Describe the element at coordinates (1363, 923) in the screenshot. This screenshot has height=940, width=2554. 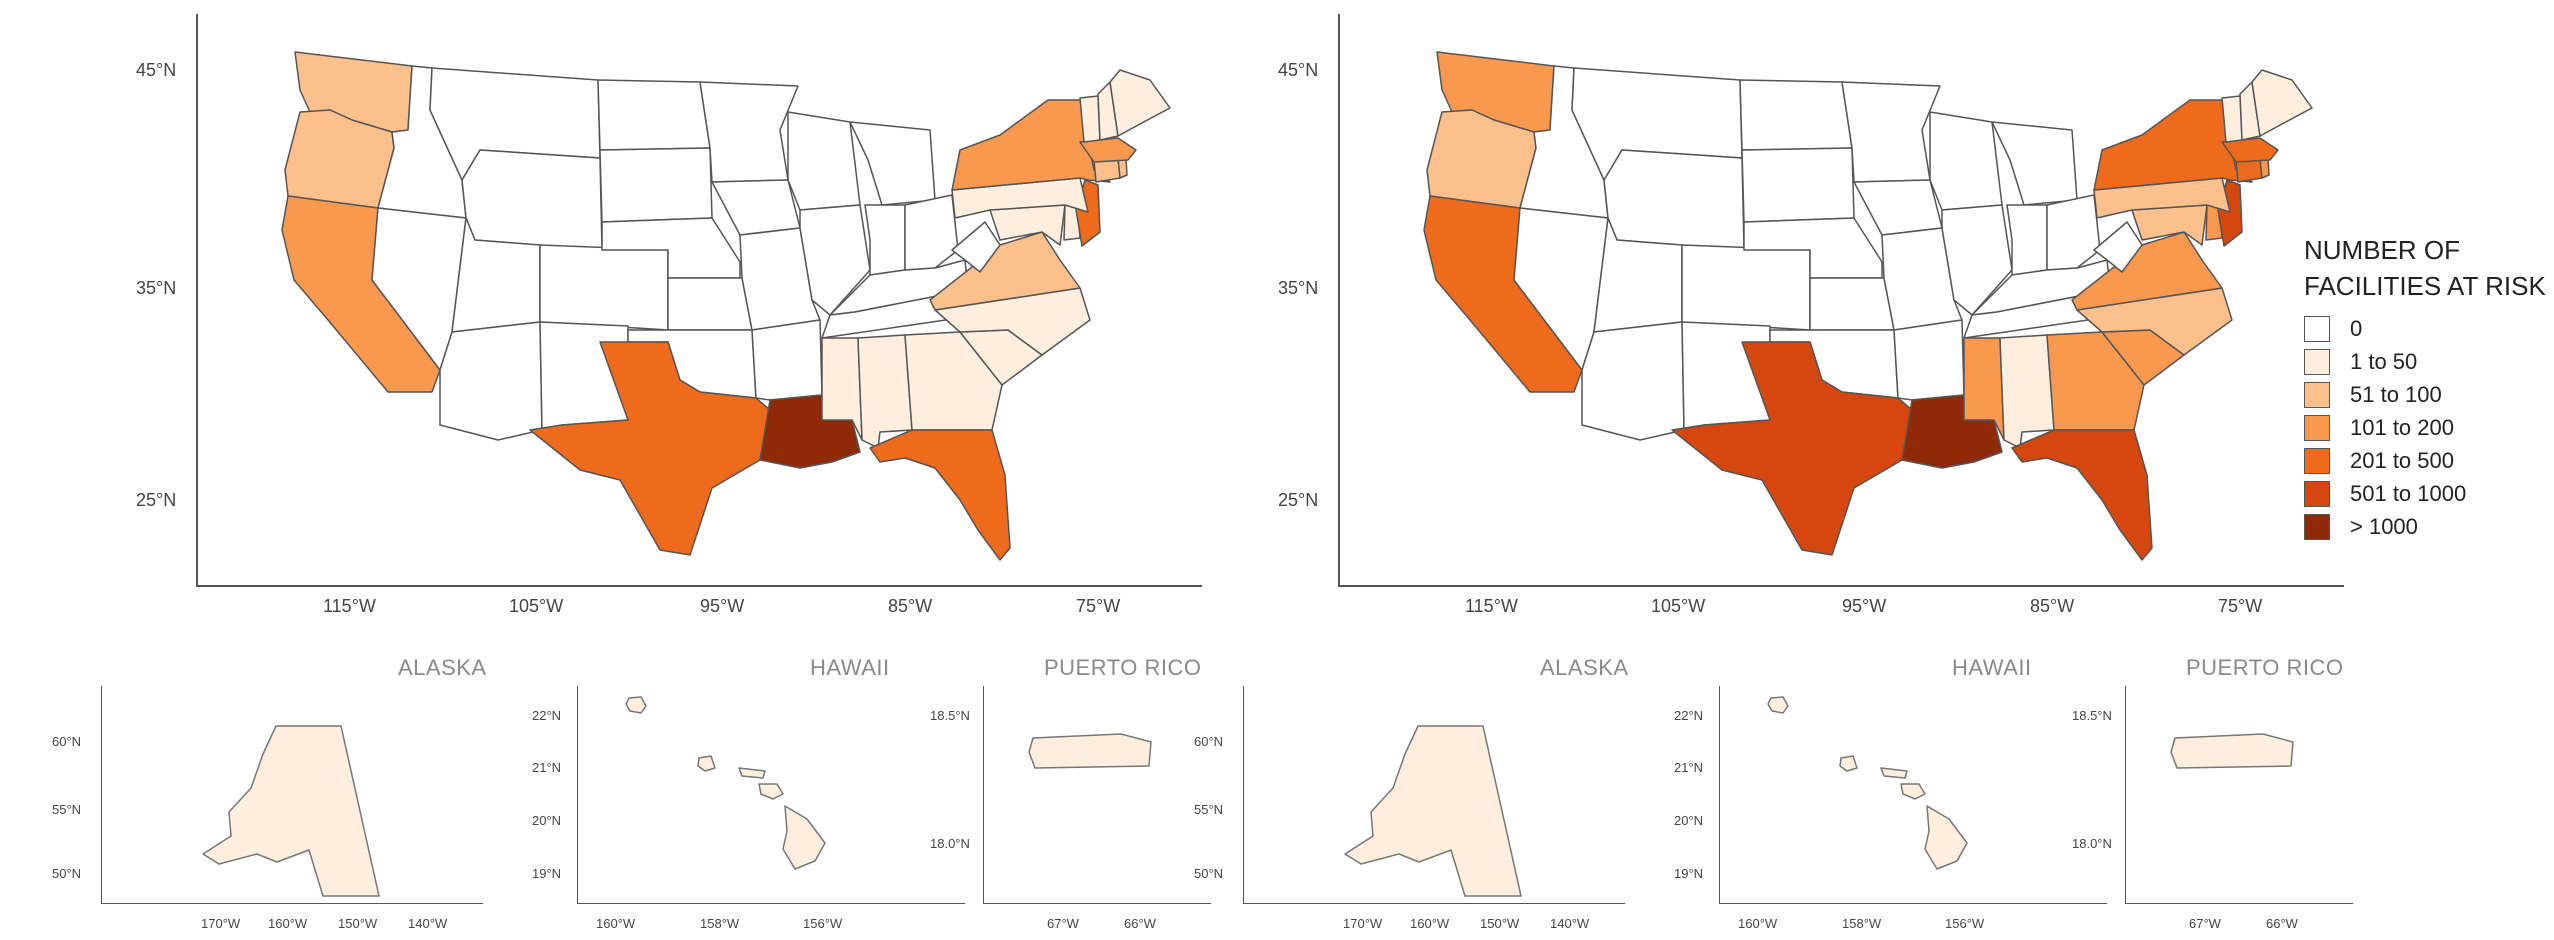
I see `alaska-lon-label: 170°W` at that location.